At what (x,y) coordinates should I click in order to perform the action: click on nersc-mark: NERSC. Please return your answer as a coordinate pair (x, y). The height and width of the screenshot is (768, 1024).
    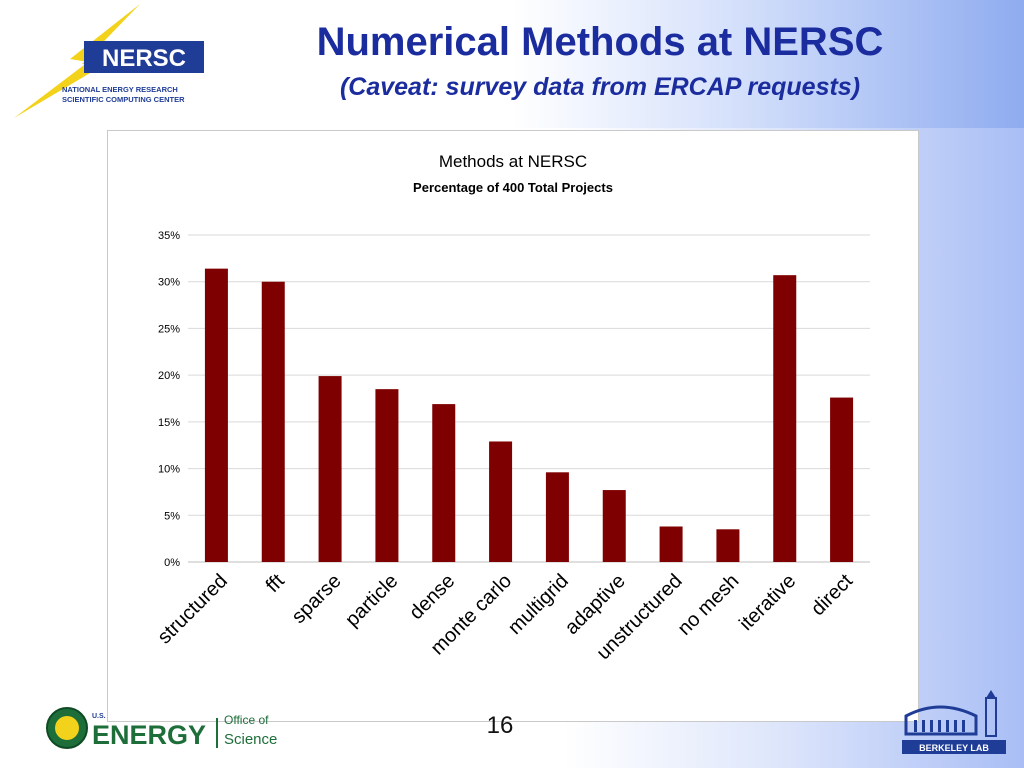
    Looking at the image, I should click on (144, 58).